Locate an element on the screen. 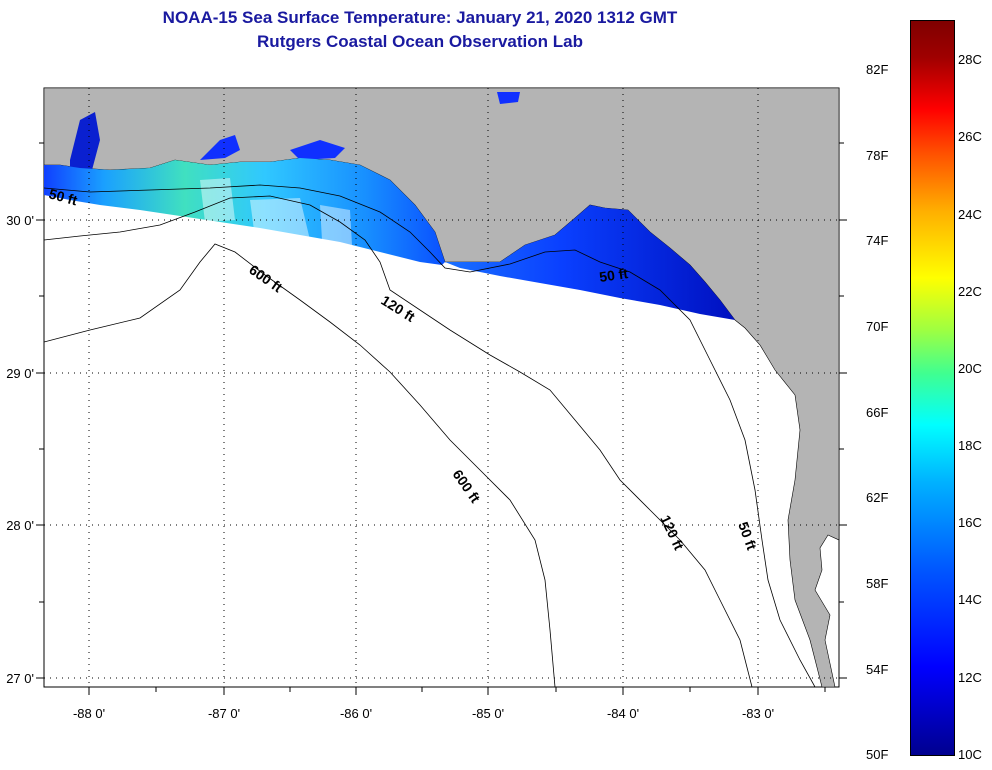 The height and width of the screenshot is (770, 992). colorbar-label-c: 16C is located at coordinates (970, 522).